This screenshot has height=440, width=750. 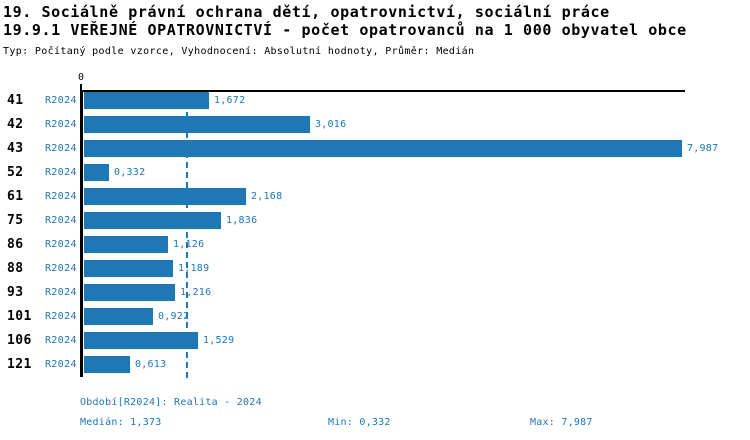 What do you see at coordinates (375, 221) in the screenshot?
I see `chart-row: 75 R2024 1,836` at bounding box center [375, 221].